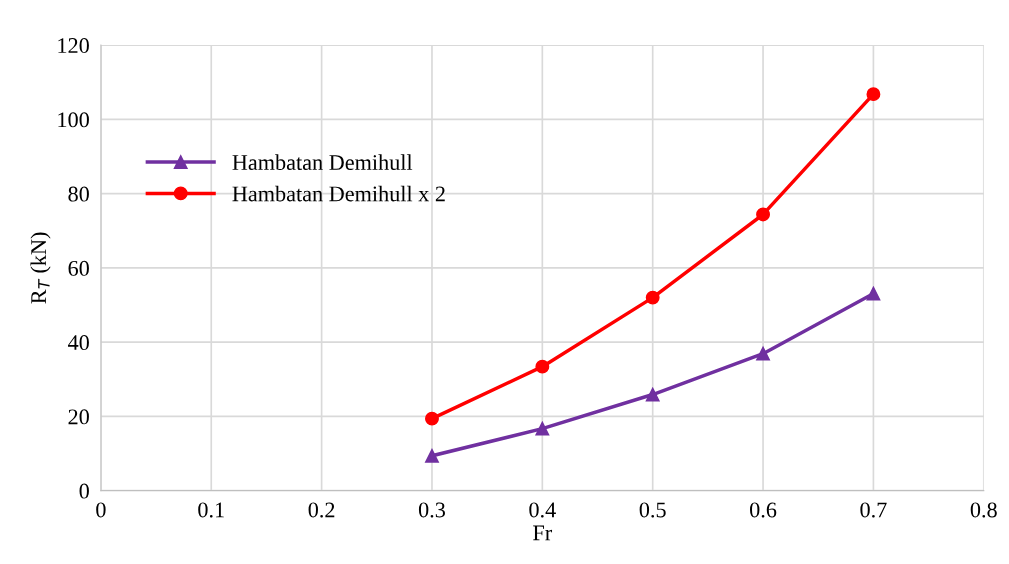 This screenshot has width=1009, height=564. What do you see at coordinates (983, 510) in the screenshot?
I see `x-tick-label: 0.8` at bounding box center [983, 510].